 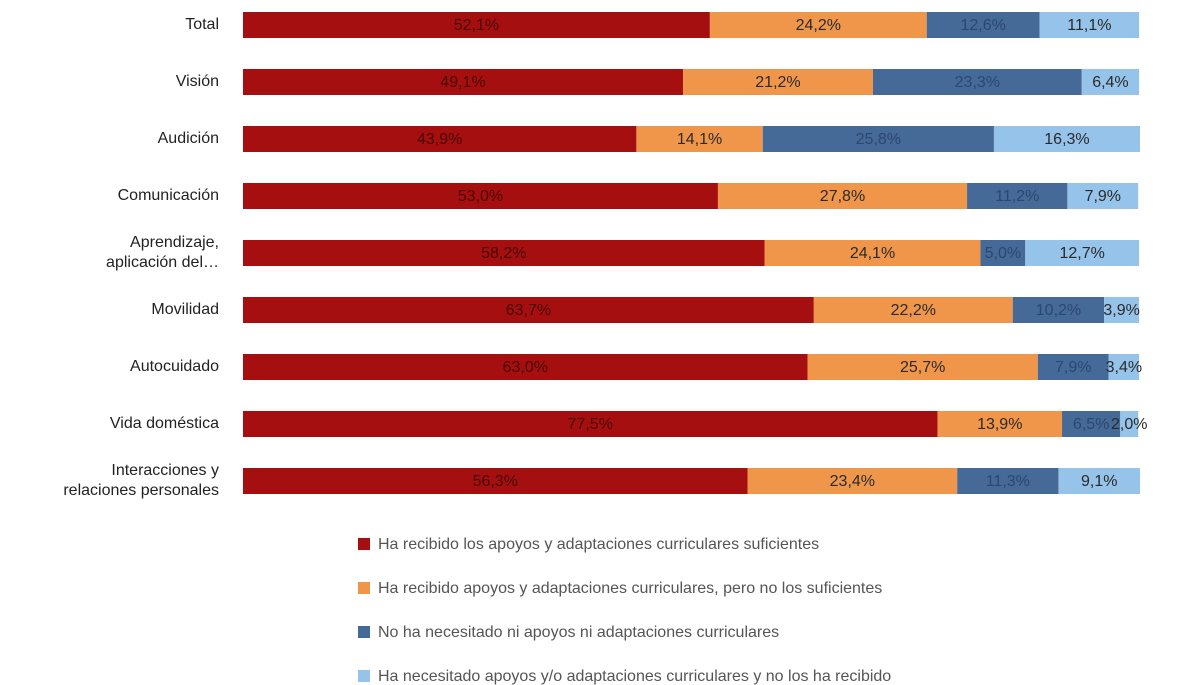 I want to click on value-label: 24,1%, so click(x=872, y=253).